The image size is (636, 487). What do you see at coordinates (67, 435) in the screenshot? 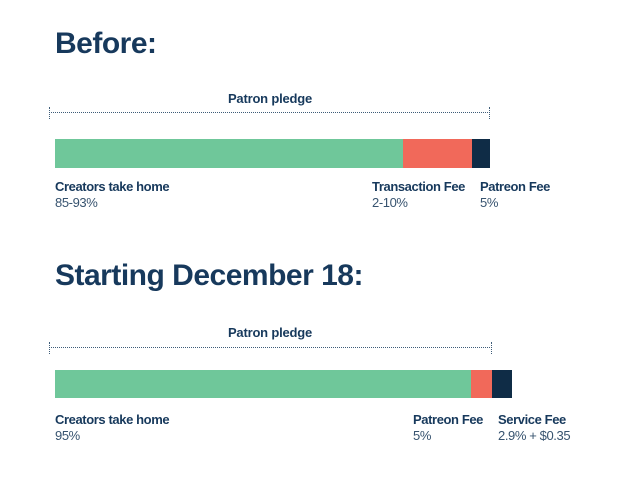
I see `legend-value: 95%` at bounding box center [67, 435].